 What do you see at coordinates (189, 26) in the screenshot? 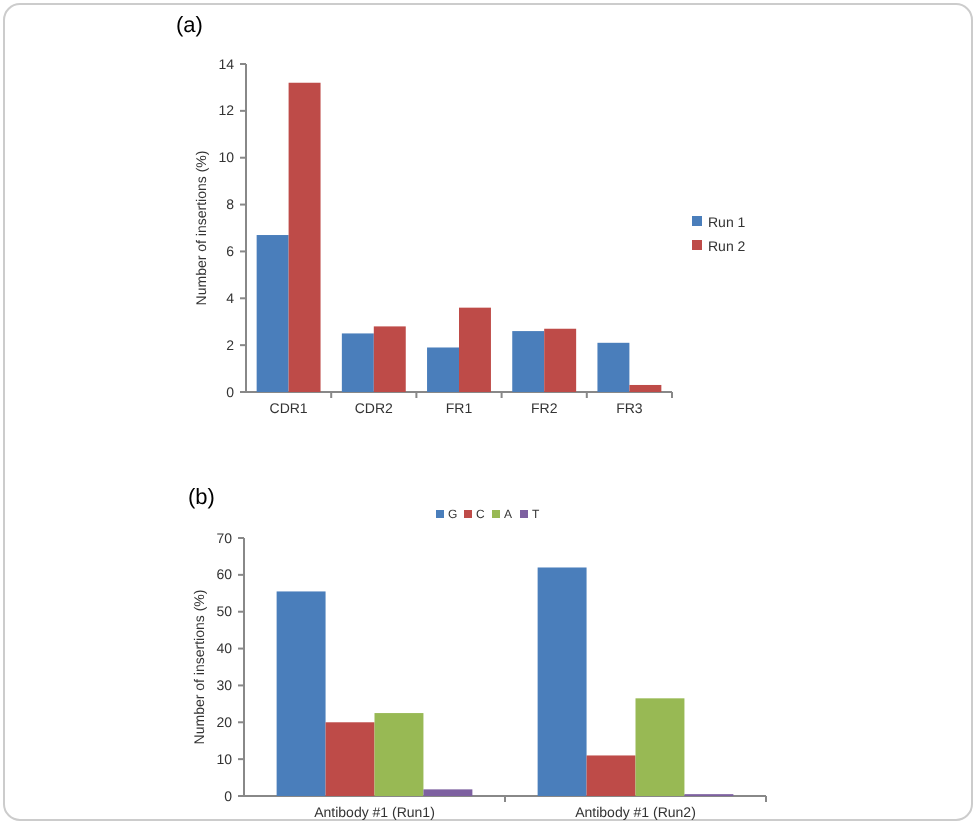
I see `chart-title: (a)` at bounding box center [189, 26].